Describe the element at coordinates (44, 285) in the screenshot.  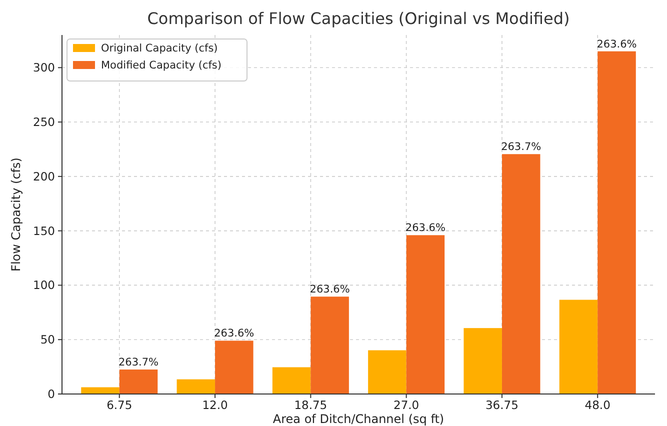
I see `y-tick-label: 100` at that location.